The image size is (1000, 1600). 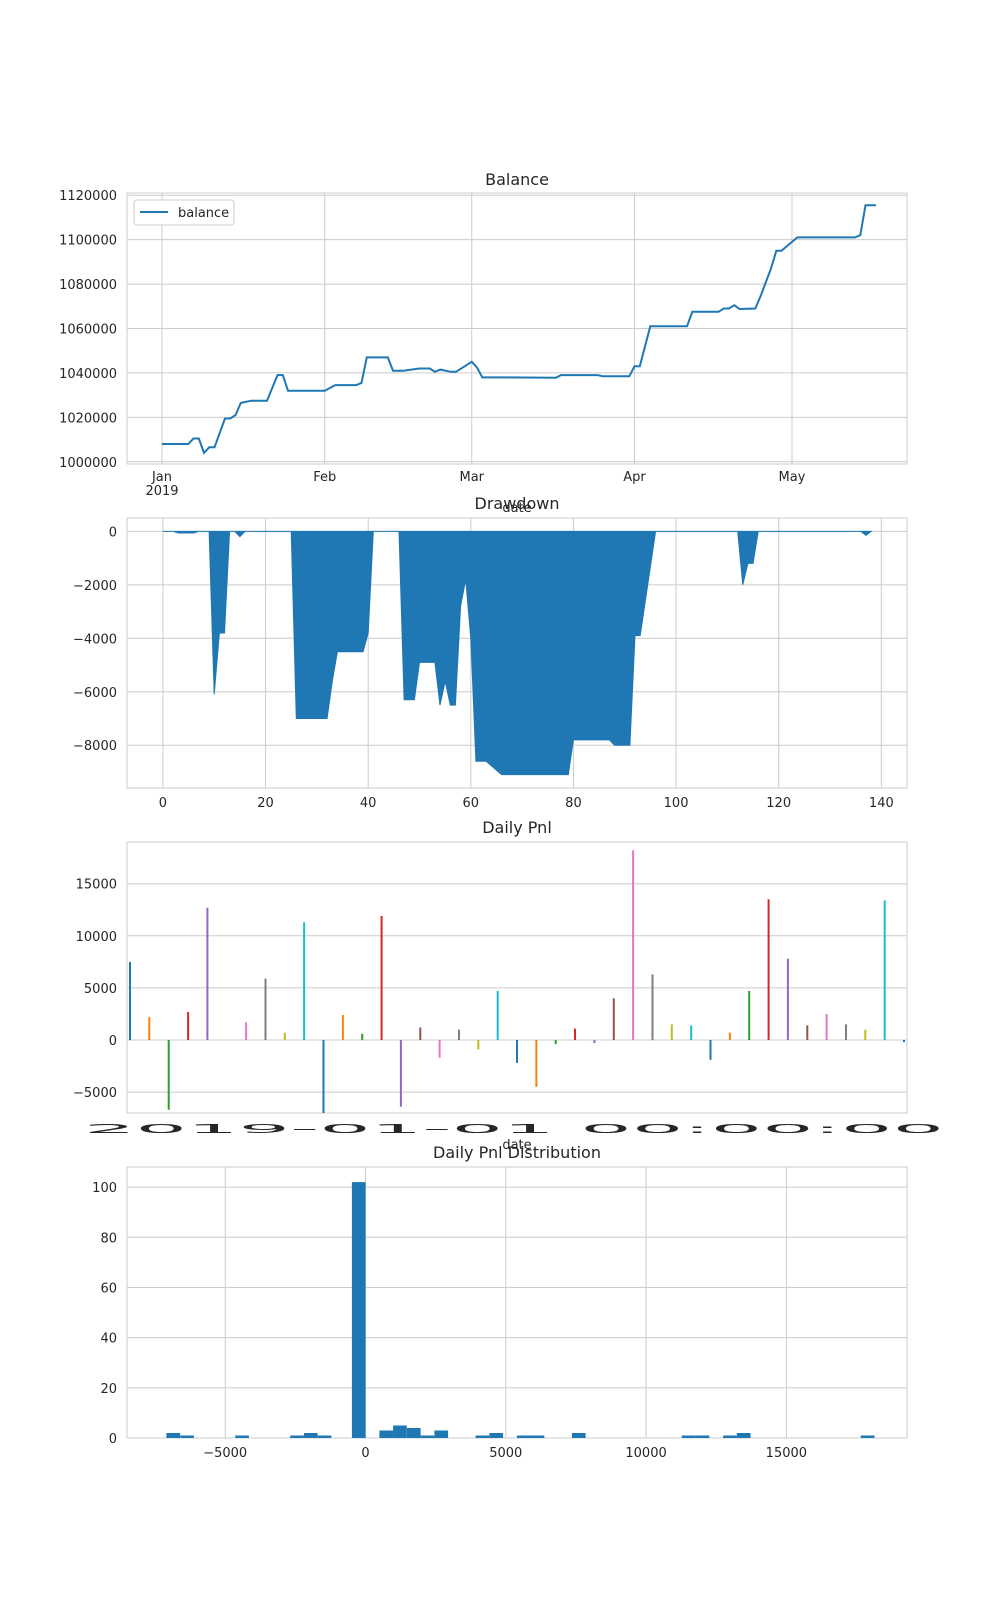 I want to click on y-tick-label: 60, so click(x=108, y=1288).